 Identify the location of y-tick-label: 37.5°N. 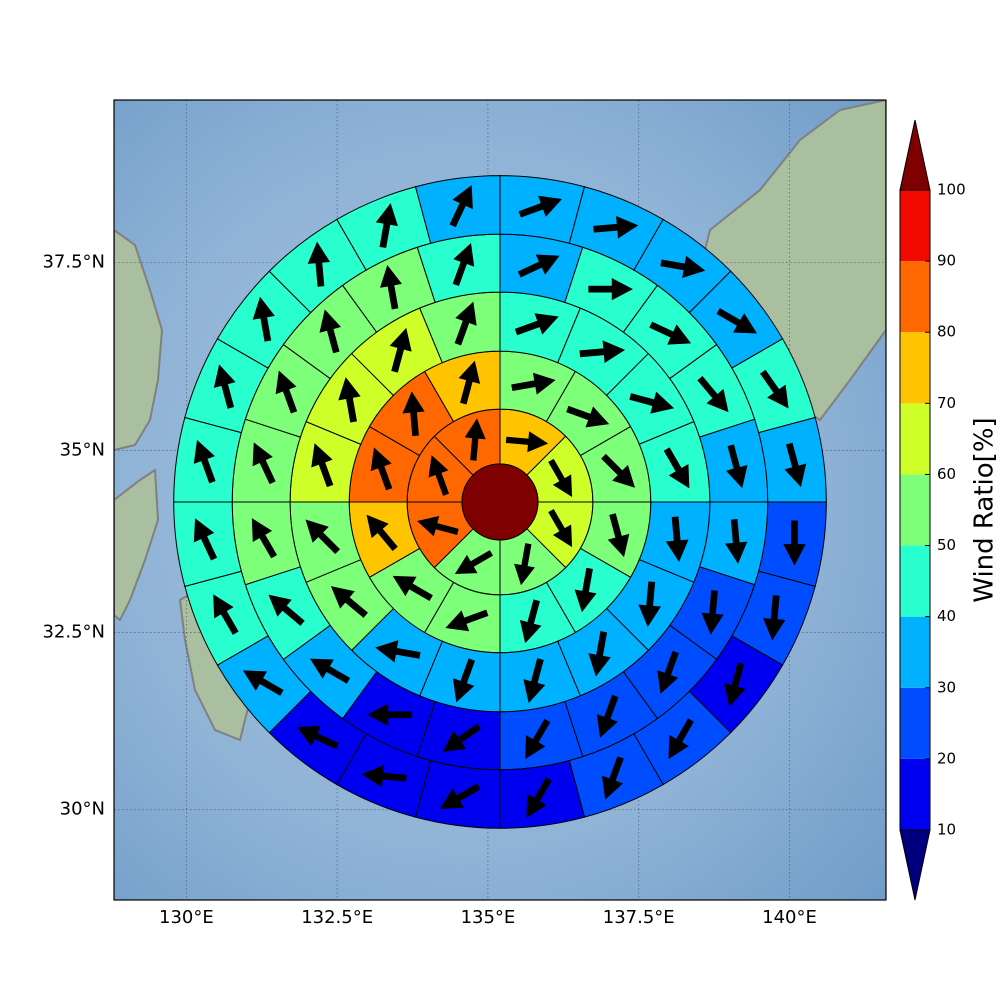
(73, 262).